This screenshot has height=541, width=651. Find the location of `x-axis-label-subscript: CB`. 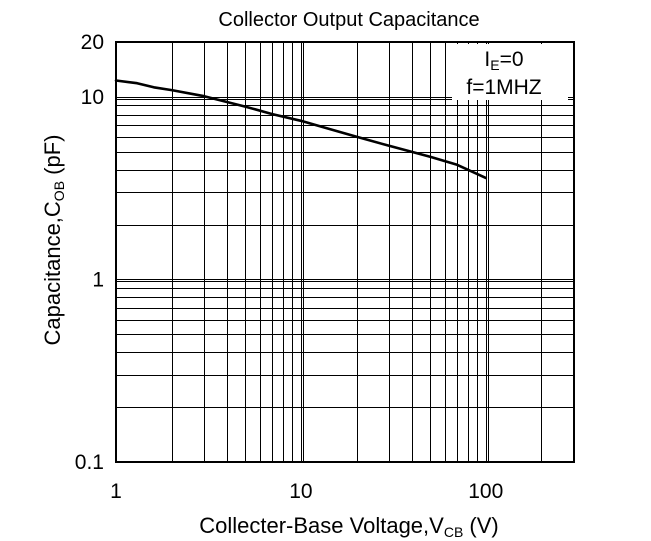

x-axis-label-subscript: CB is located at coordinates (453, 532).